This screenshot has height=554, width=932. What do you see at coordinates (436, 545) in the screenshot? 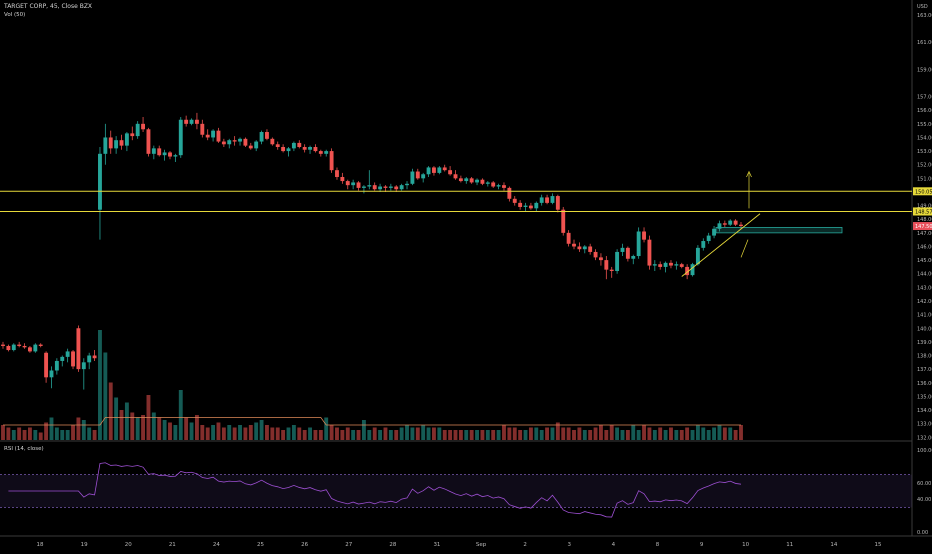
I see `time-tick-label: 31` at bounding box center [436, 545].